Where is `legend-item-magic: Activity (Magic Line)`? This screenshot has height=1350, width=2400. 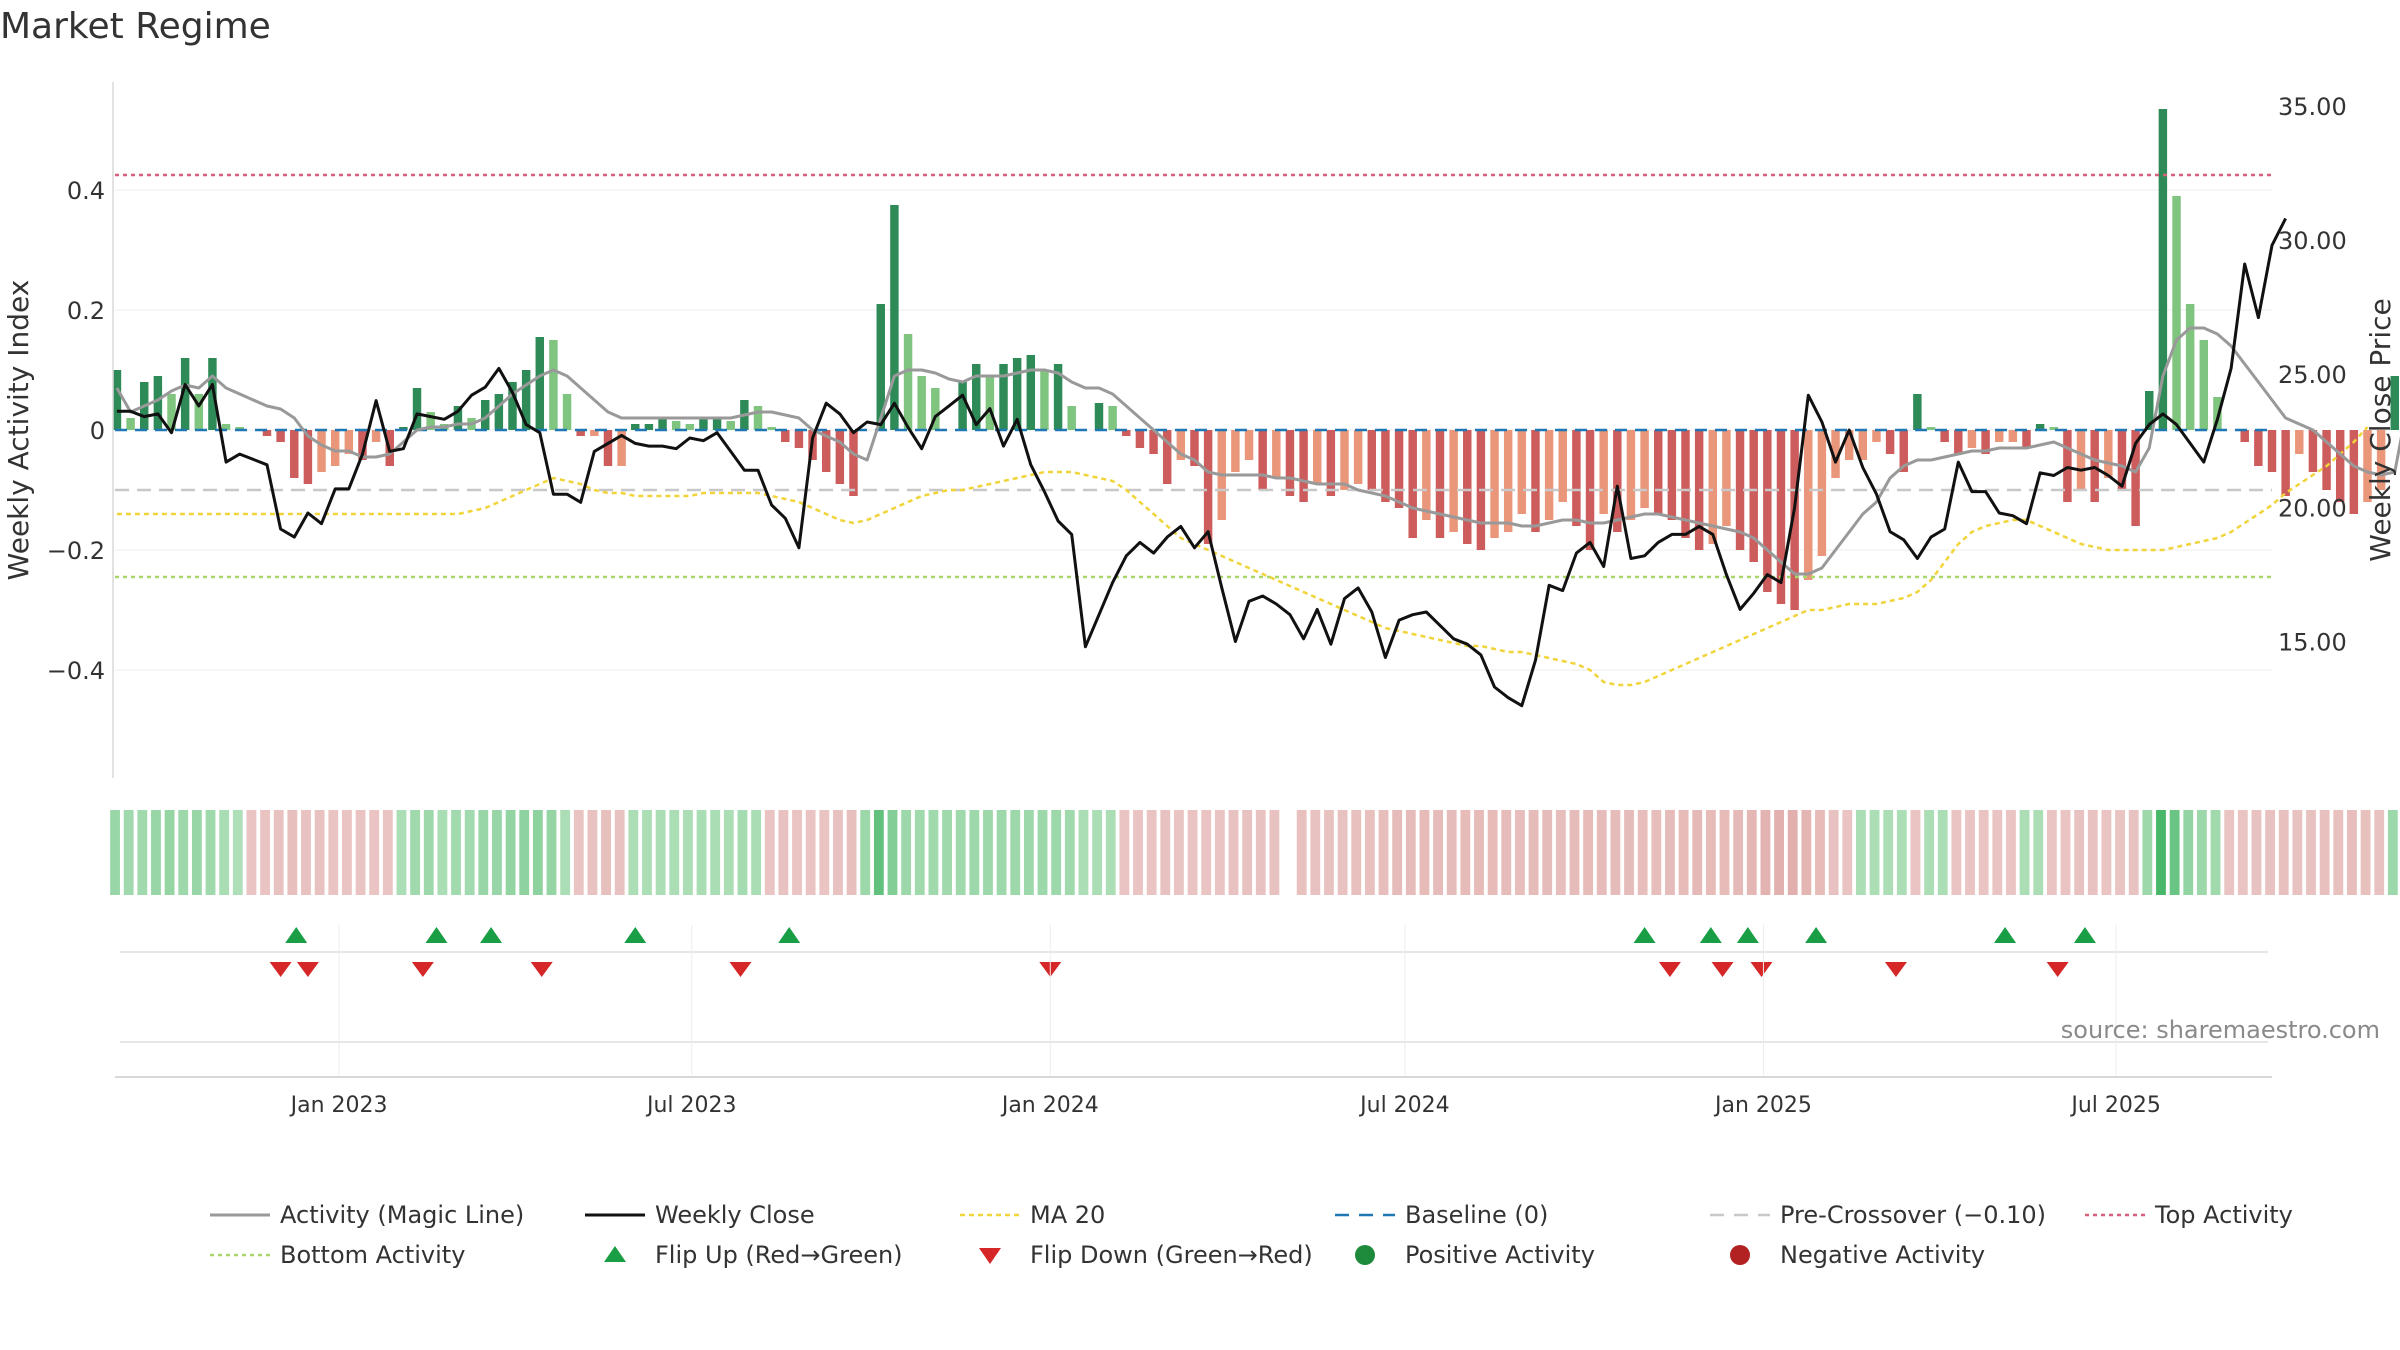
legend-item-magic: Activity (Magic Line) is located at coordinates (397, 1215).